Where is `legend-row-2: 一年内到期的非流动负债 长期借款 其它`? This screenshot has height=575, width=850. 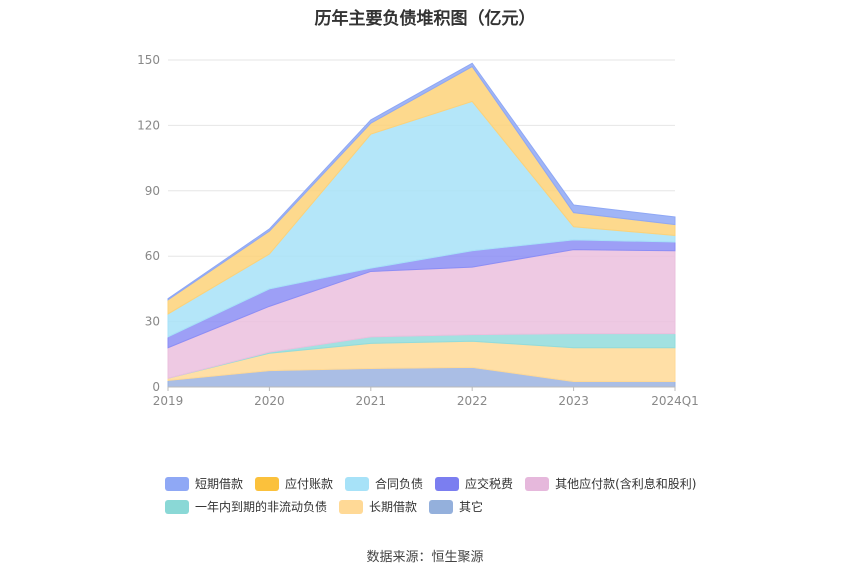 legend-row-2: 一年内到期的非流动负债 长期借款 其它 is located at coordinates (445, 506).